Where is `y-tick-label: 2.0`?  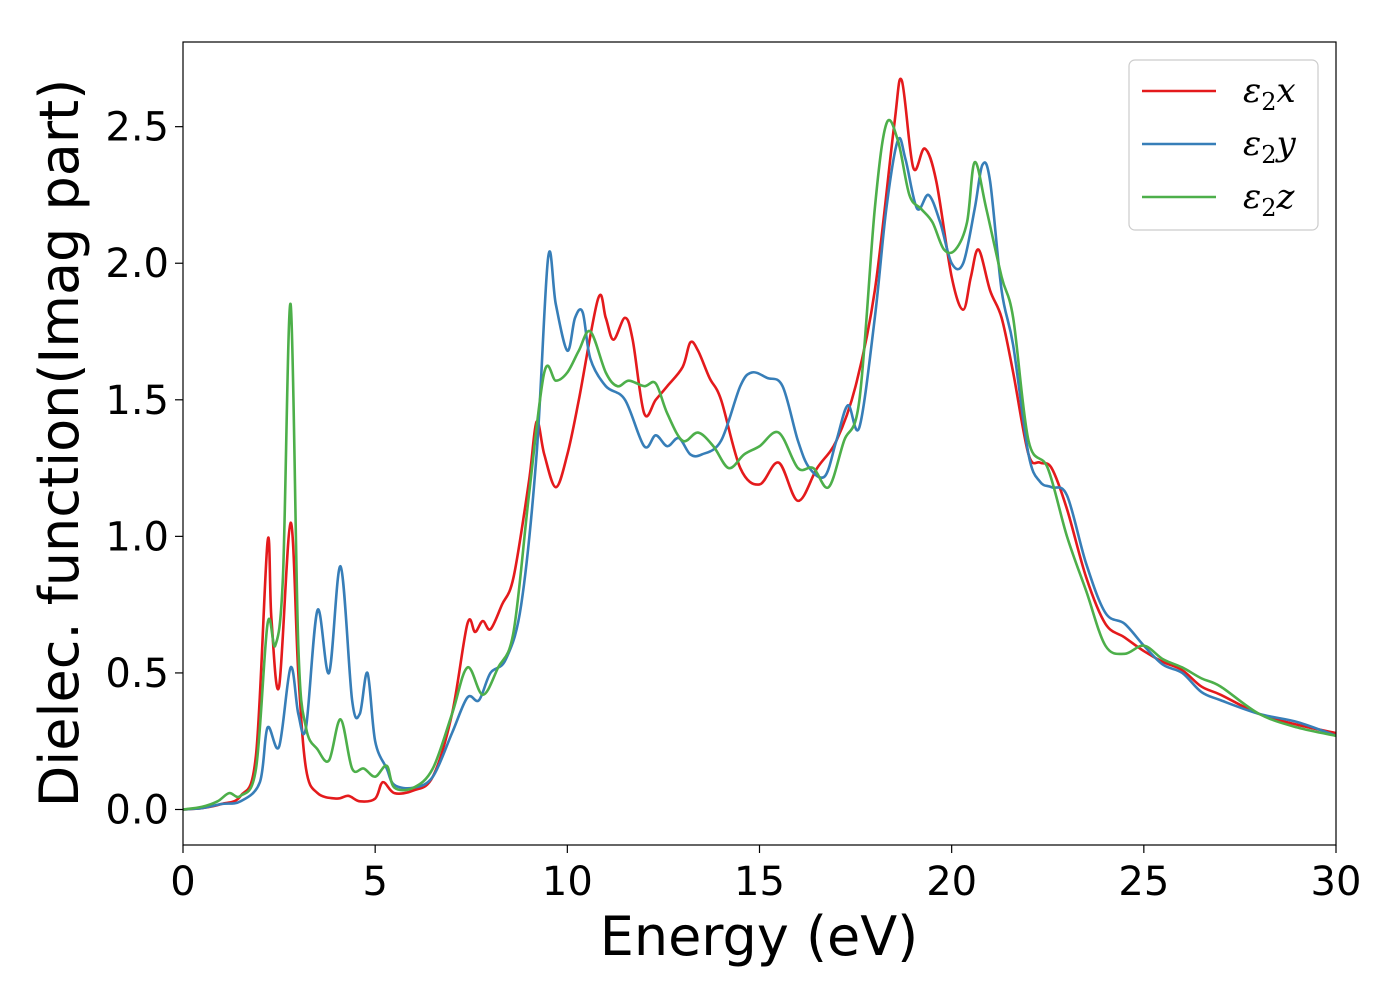 y-tick-label: 2.0 is located at coordinates (137, 264).